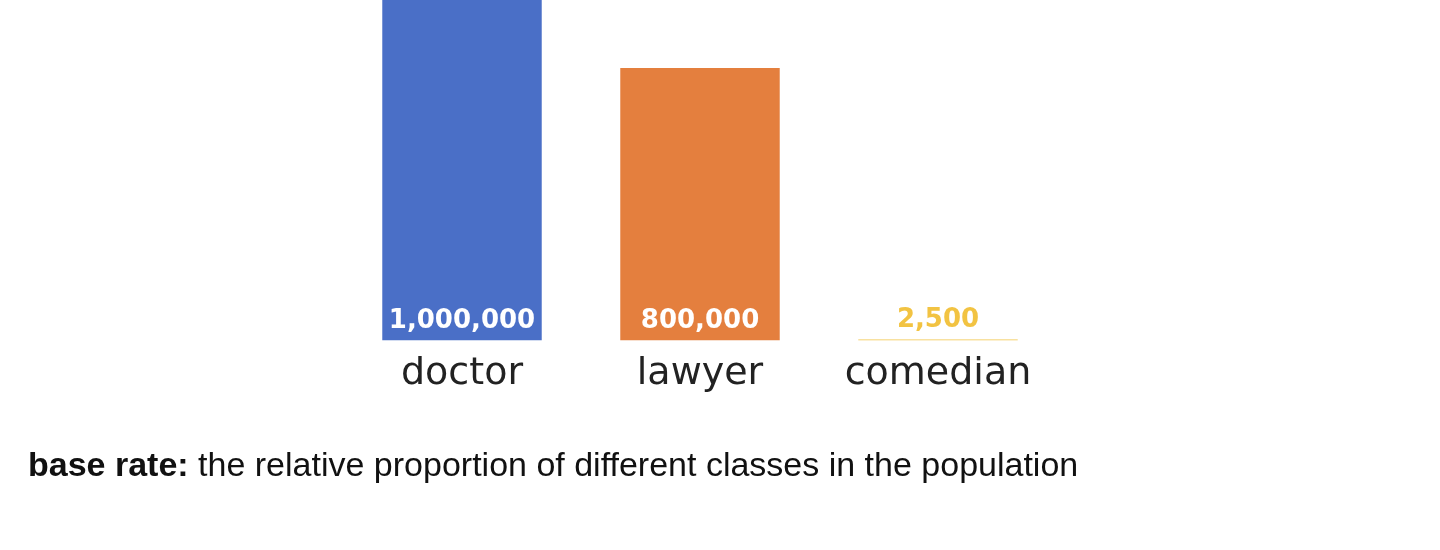 The width and height of the screenshot is (1440, 550). Describe the element at coordinates (938, 318) in the screenshot. I see `data-label: 2,500` at that location.